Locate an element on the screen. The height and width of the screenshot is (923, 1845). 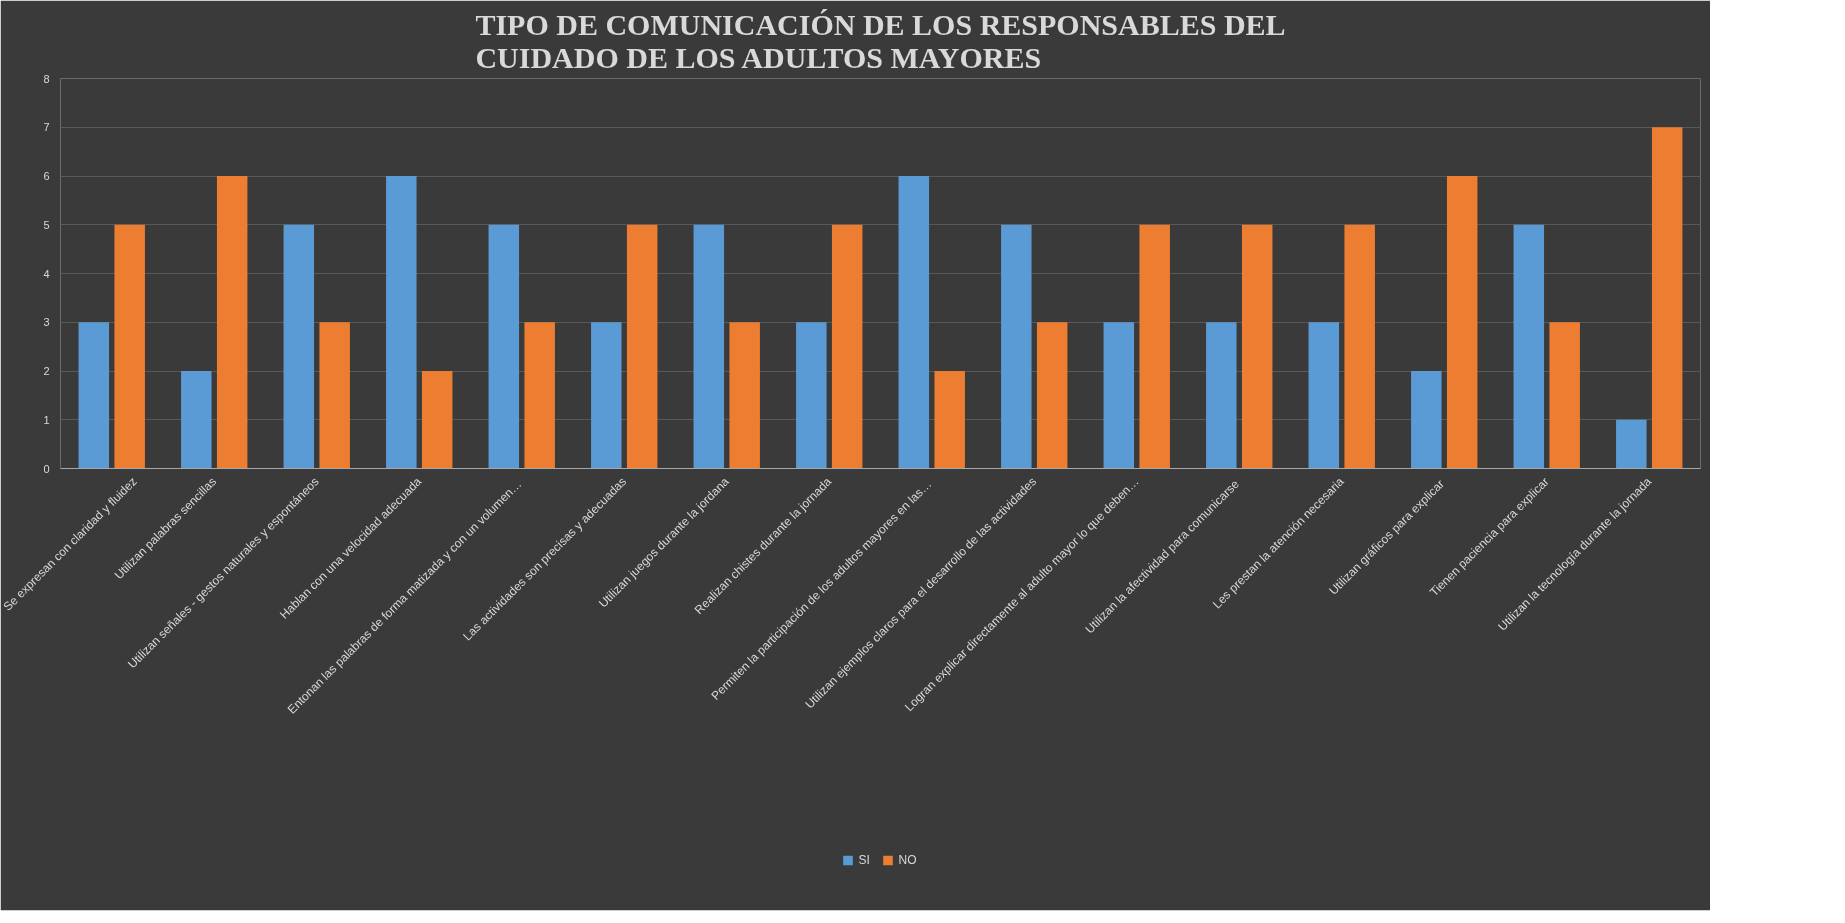
legend-label: NO is located at coordinates (908, 860).